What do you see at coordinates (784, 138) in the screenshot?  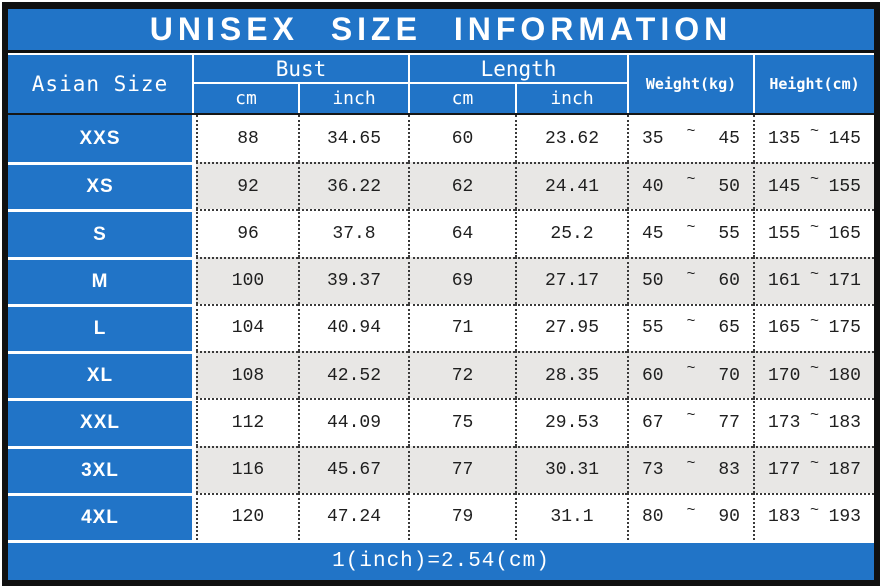 I see `height-min: 135` at bounding box center [784, 138].